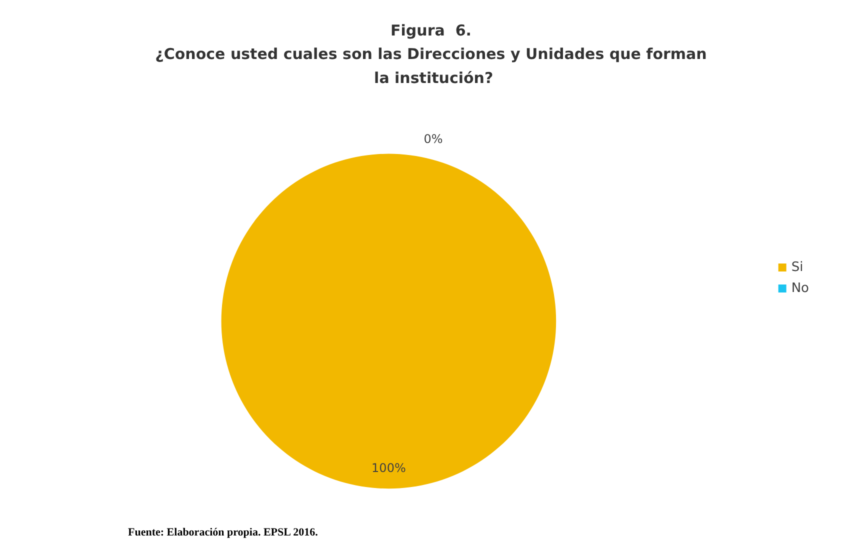  What do you see at coordinates (431, 66) in the screenshot?
I see `chart-subtitle: ¿Conoce usted cuales son las Direcciones y Unidades que forman la institución?` at bounding box center [431, 66].